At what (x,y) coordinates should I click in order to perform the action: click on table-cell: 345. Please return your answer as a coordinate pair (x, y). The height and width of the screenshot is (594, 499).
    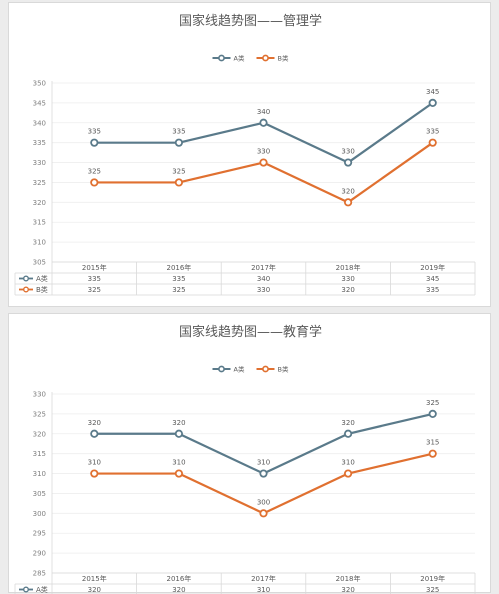
    Looking at the image, I should click on (432, 279).